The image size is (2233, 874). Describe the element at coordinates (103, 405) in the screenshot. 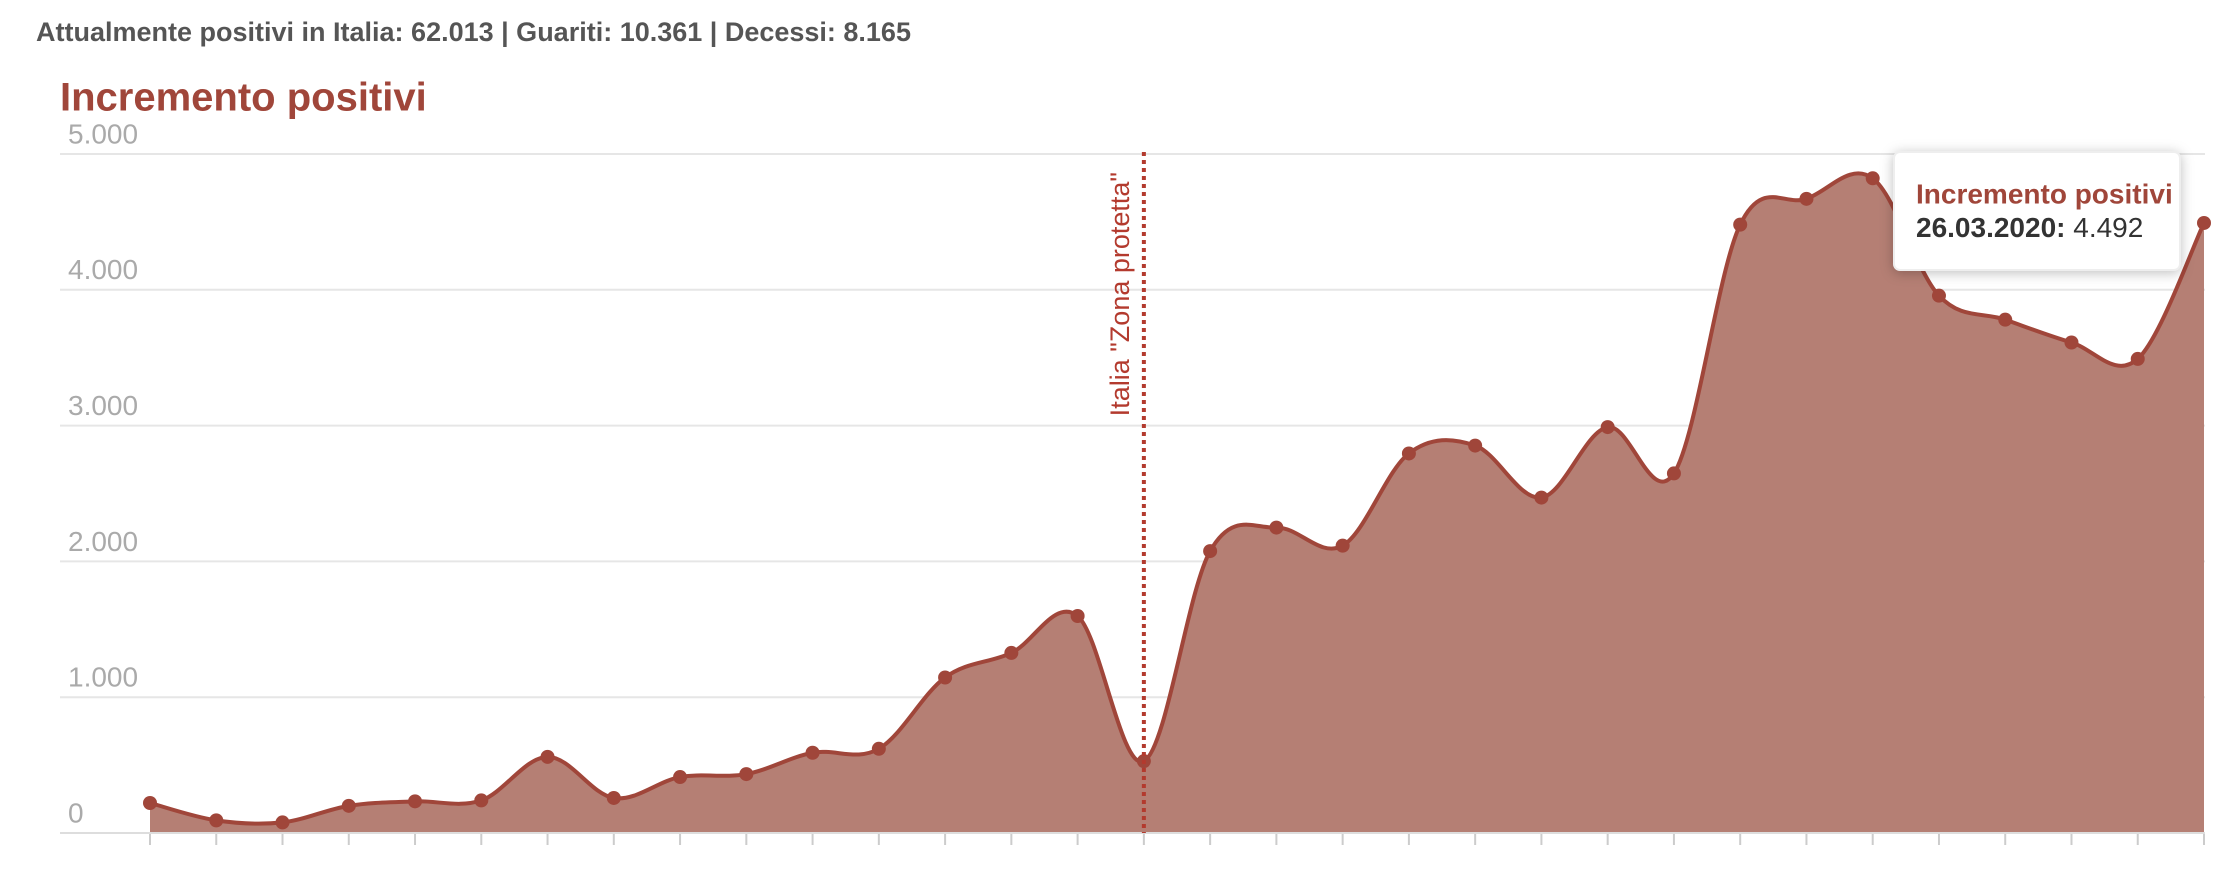

I see `y-tick-label: 3.000` at that location.